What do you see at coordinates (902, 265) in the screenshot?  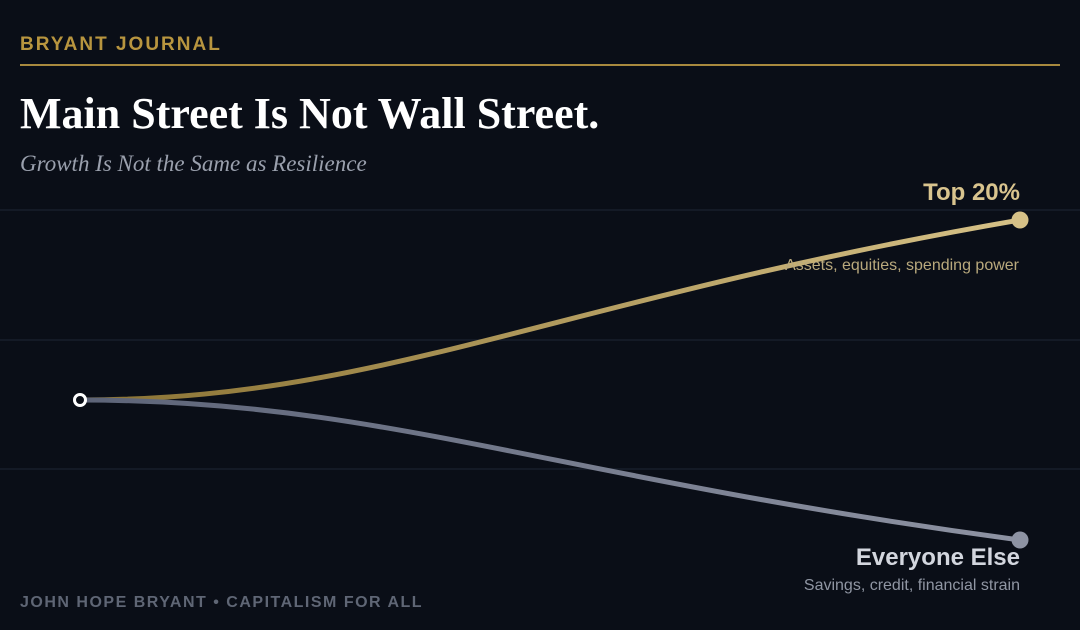 I see `series-description-top-20: Assets, equities, spending power` at bounding box center [902, 265].